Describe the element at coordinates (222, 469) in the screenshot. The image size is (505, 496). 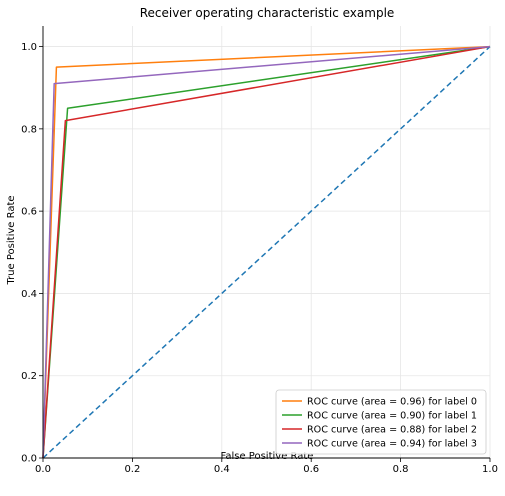
I see `x-tick-label: 0.4` at that location.